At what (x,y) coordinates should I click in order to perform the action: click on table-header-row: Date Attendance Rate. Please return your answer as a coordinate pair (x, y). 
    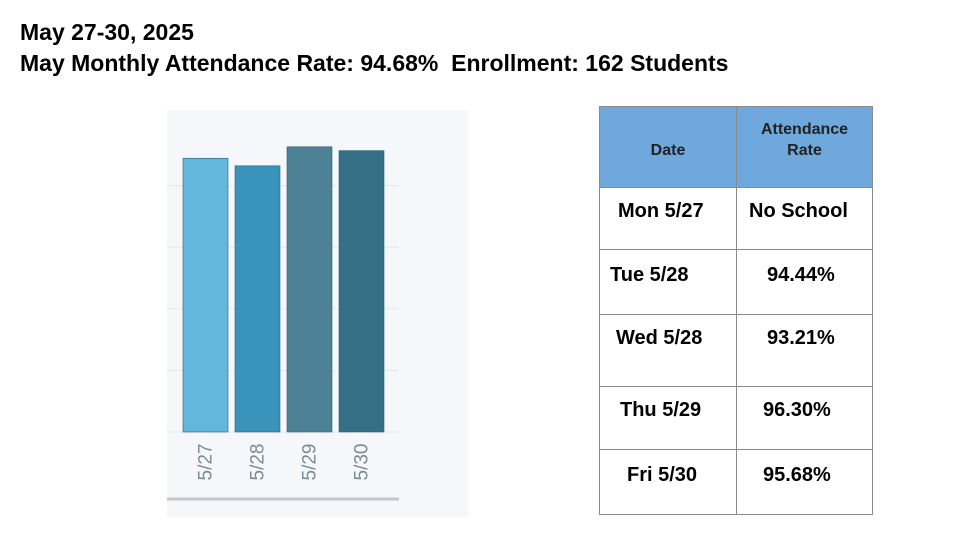
    Looking at the image, I should click on (736, 147).